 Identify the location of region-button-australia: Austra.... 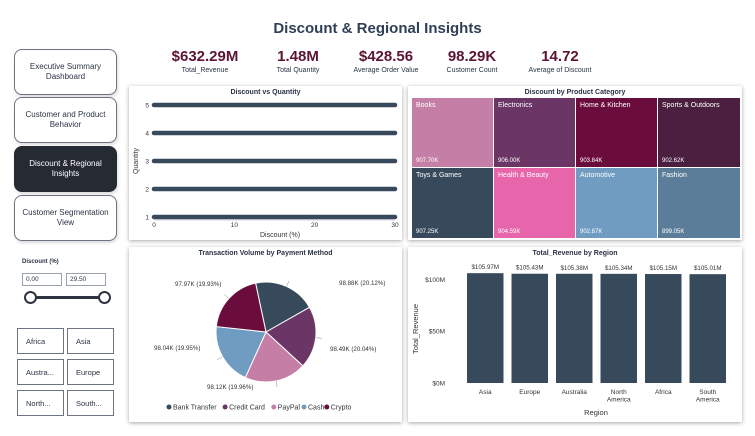
(40, 372).